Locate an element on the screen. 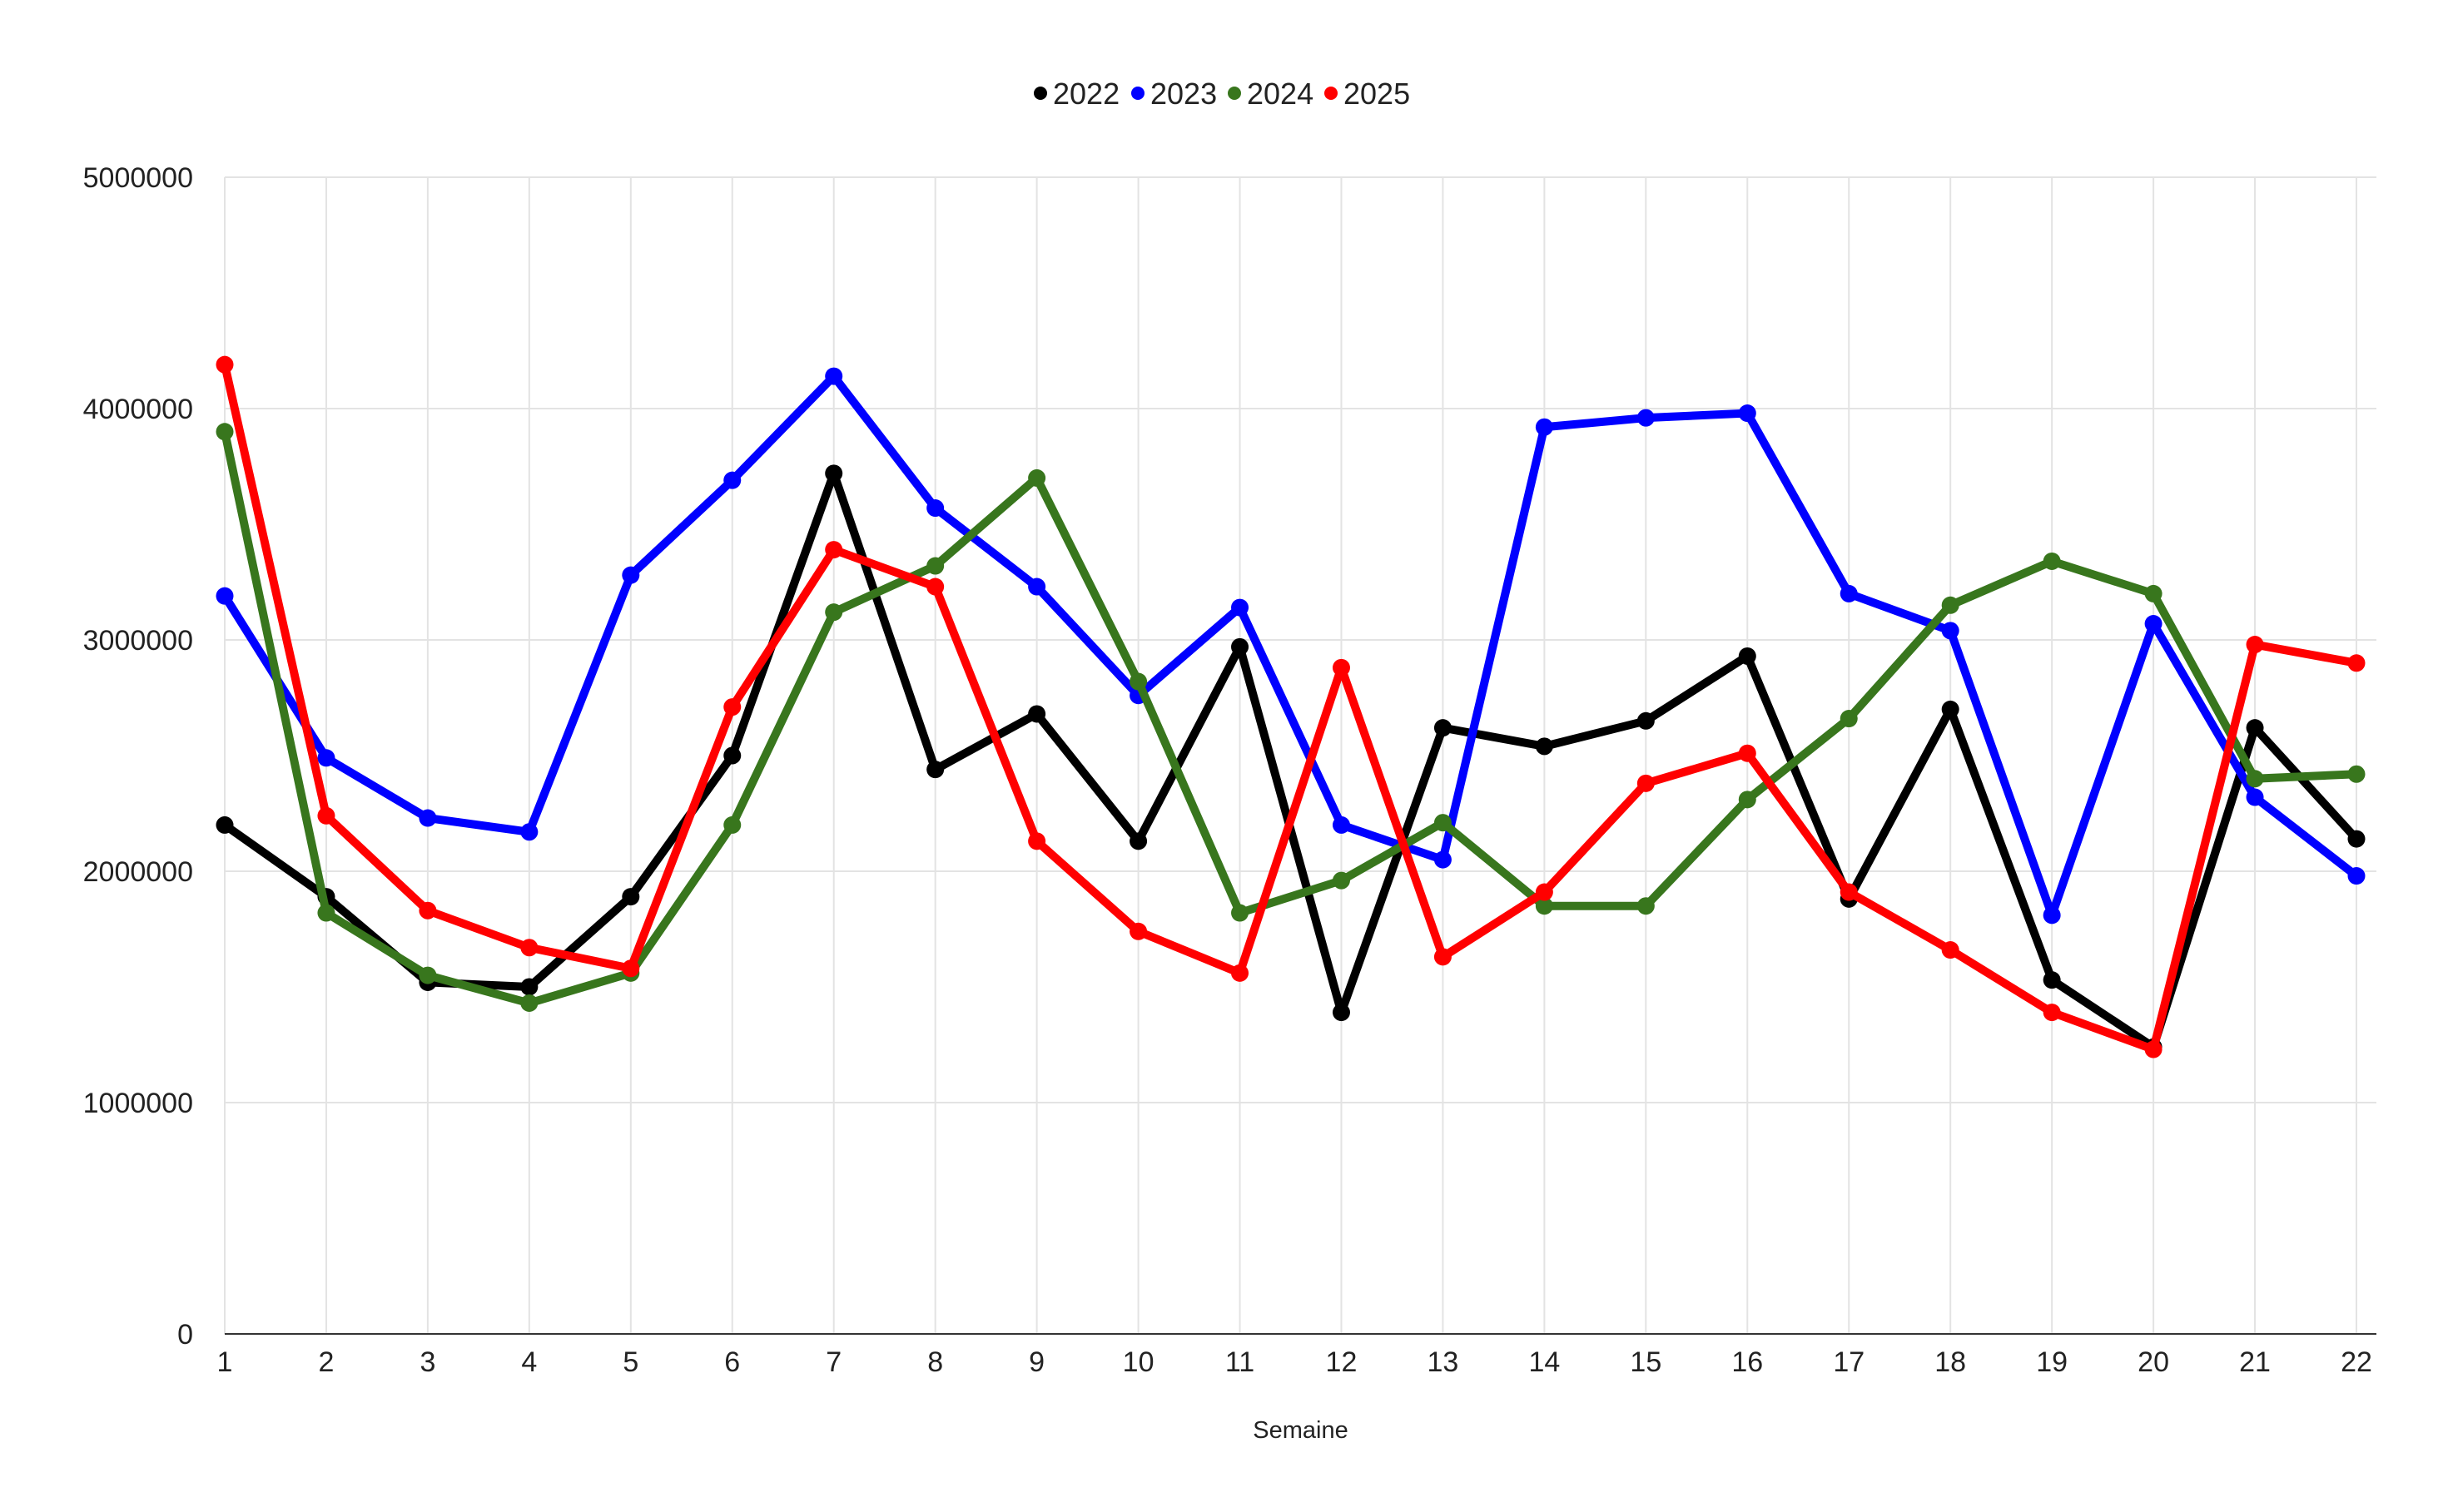 This screenshot has width=2443, height=1512. y-tick-label: 2000000 is located at coordinates (138, 872).